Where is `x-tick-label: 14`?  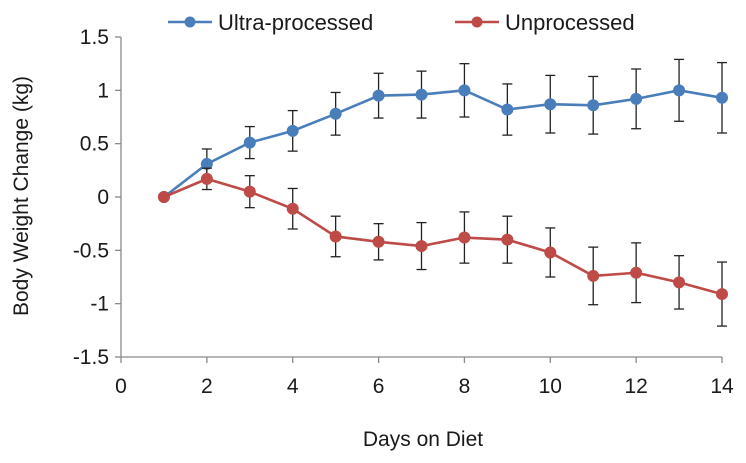
x-tick-label: 14 is located at coordinates (722, 386).